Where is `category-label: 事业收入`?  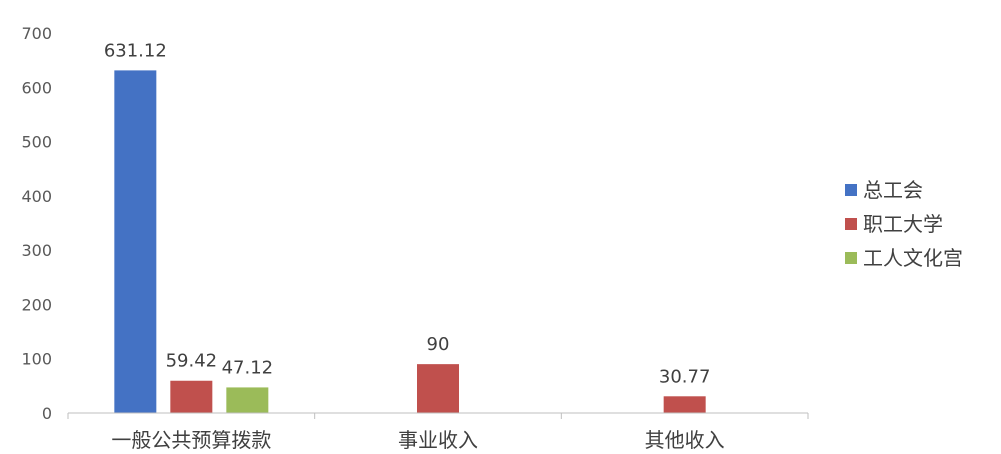 category-label: 事业收入 is located at coordinates (438, 440).